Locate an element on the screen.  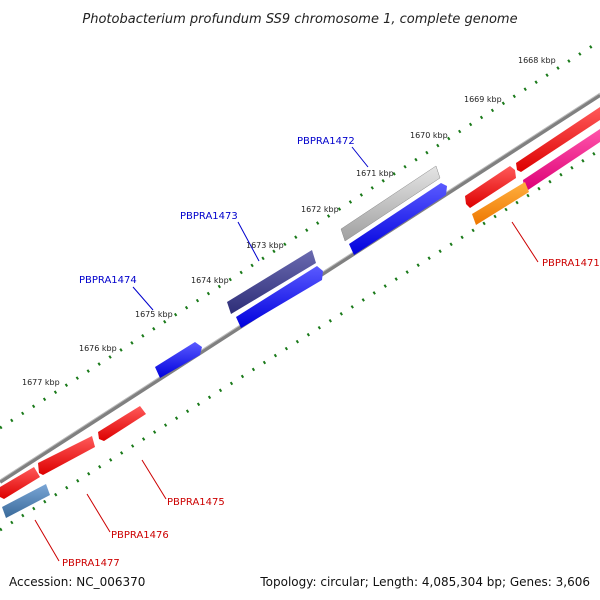
tick-label: 1670 kbp is located at coordinates (429, 135).